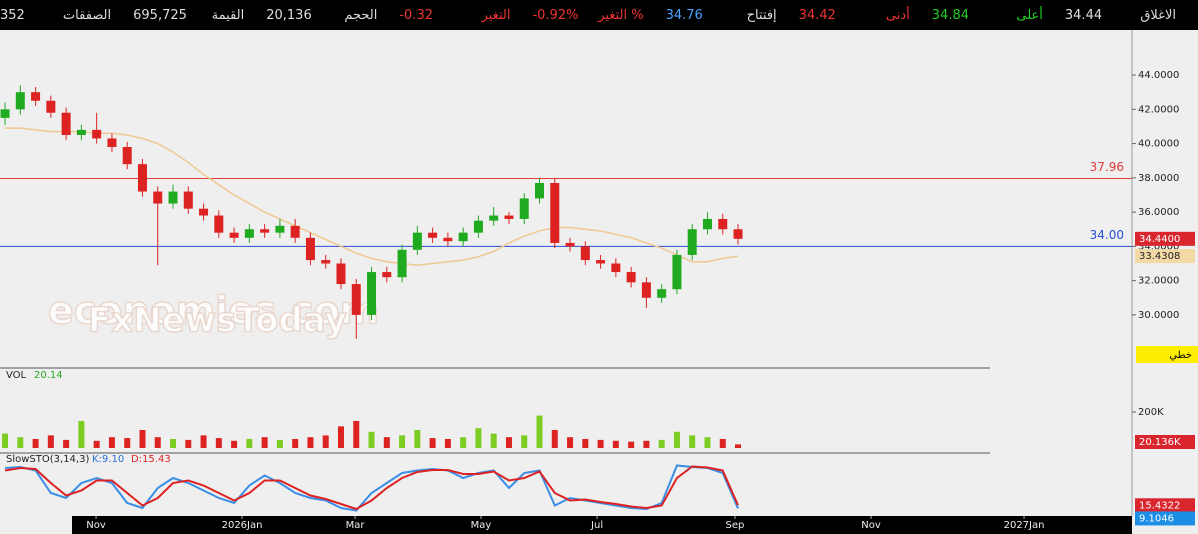 The height and width of the screenshot is (534, 1198). I want to click on chart-type-button: خطي, so click(1180, 355).